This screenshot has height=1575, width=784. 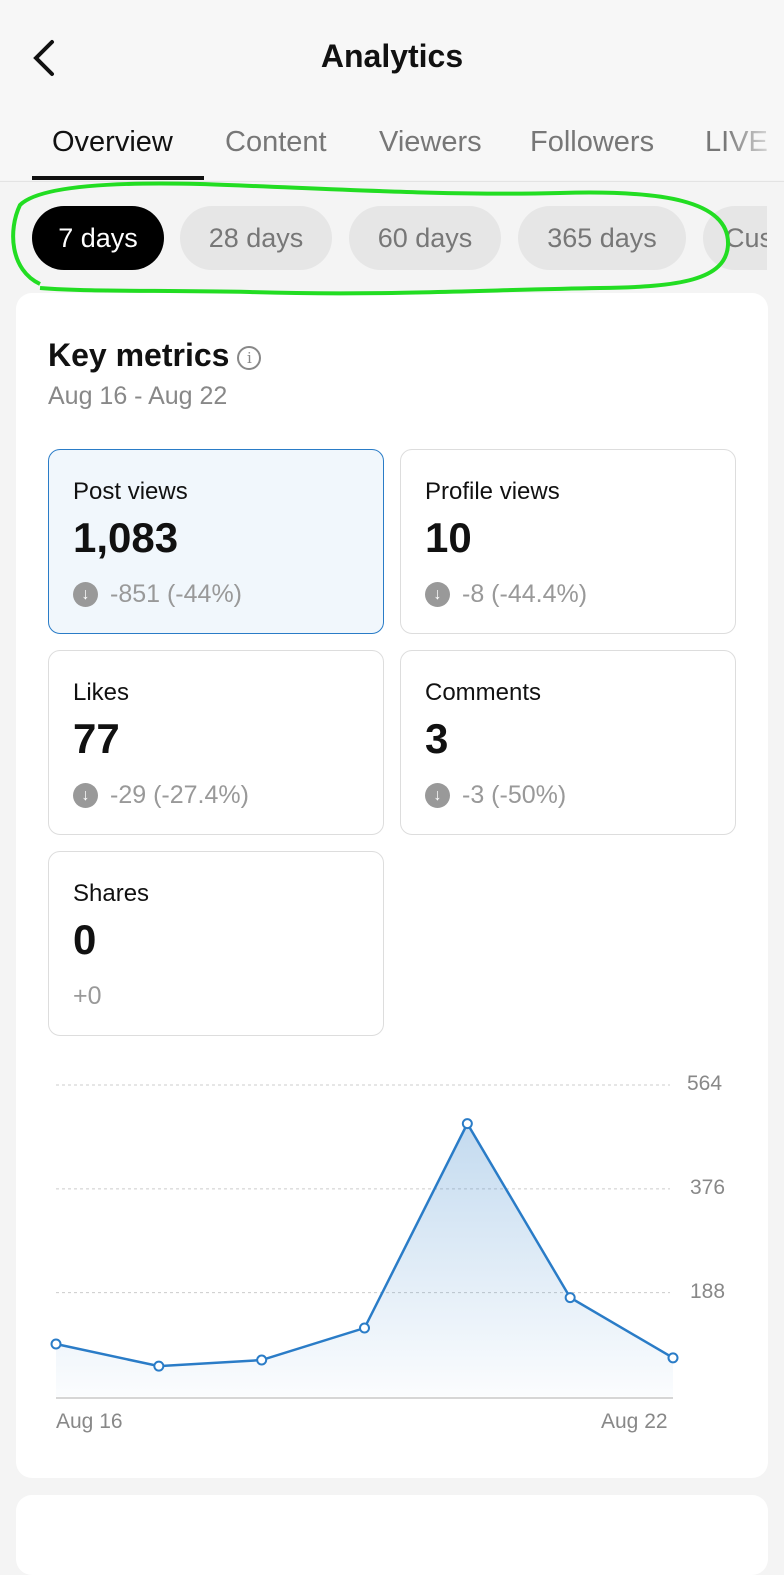 What do you see at coordinates (130, 491) in the screenshot?
I see `metric-label: Post views` at bounding box center [130, 491].